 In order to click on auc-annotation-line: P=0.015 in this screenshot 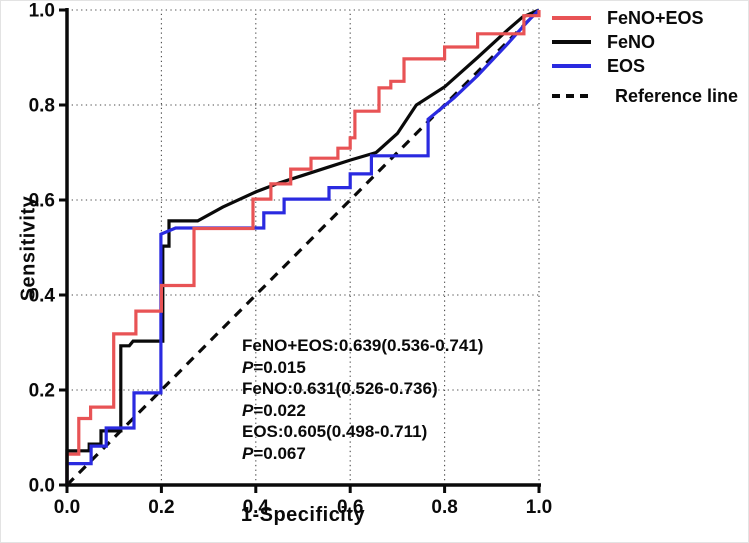, I will do `click(274, 367)`.